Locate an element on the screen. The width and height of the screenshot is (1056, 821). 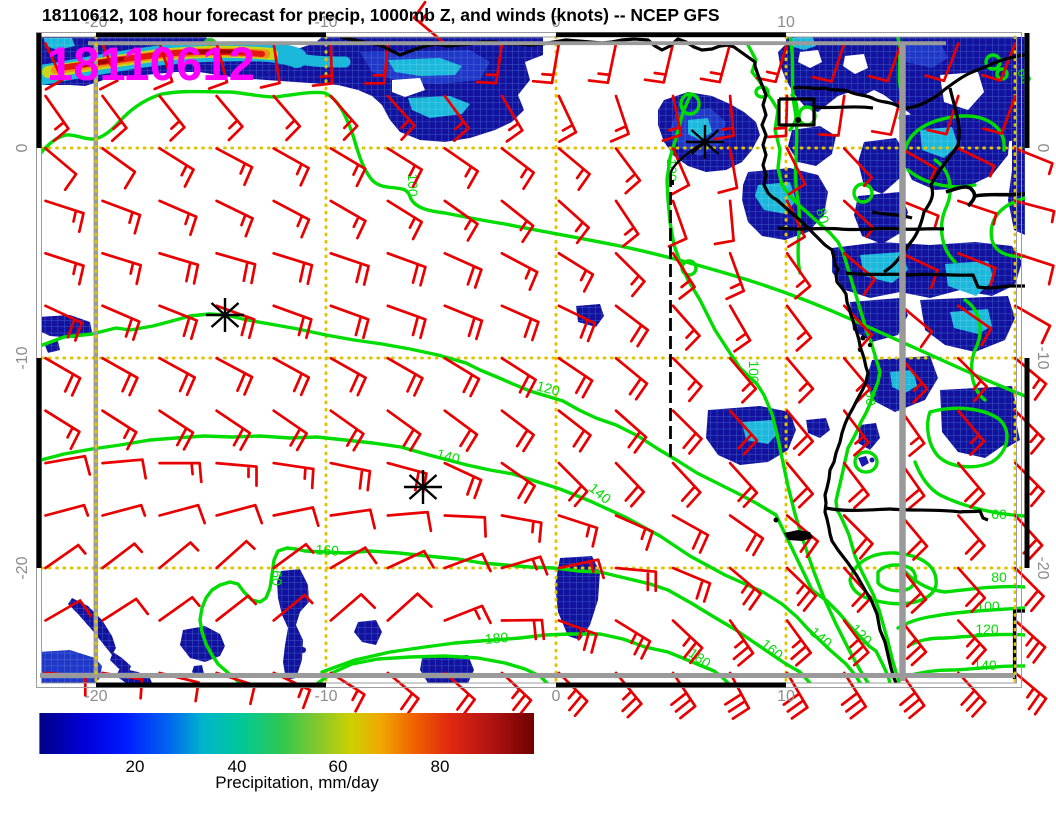
svg-text: 18110612 is located at coordinates (151, 63).